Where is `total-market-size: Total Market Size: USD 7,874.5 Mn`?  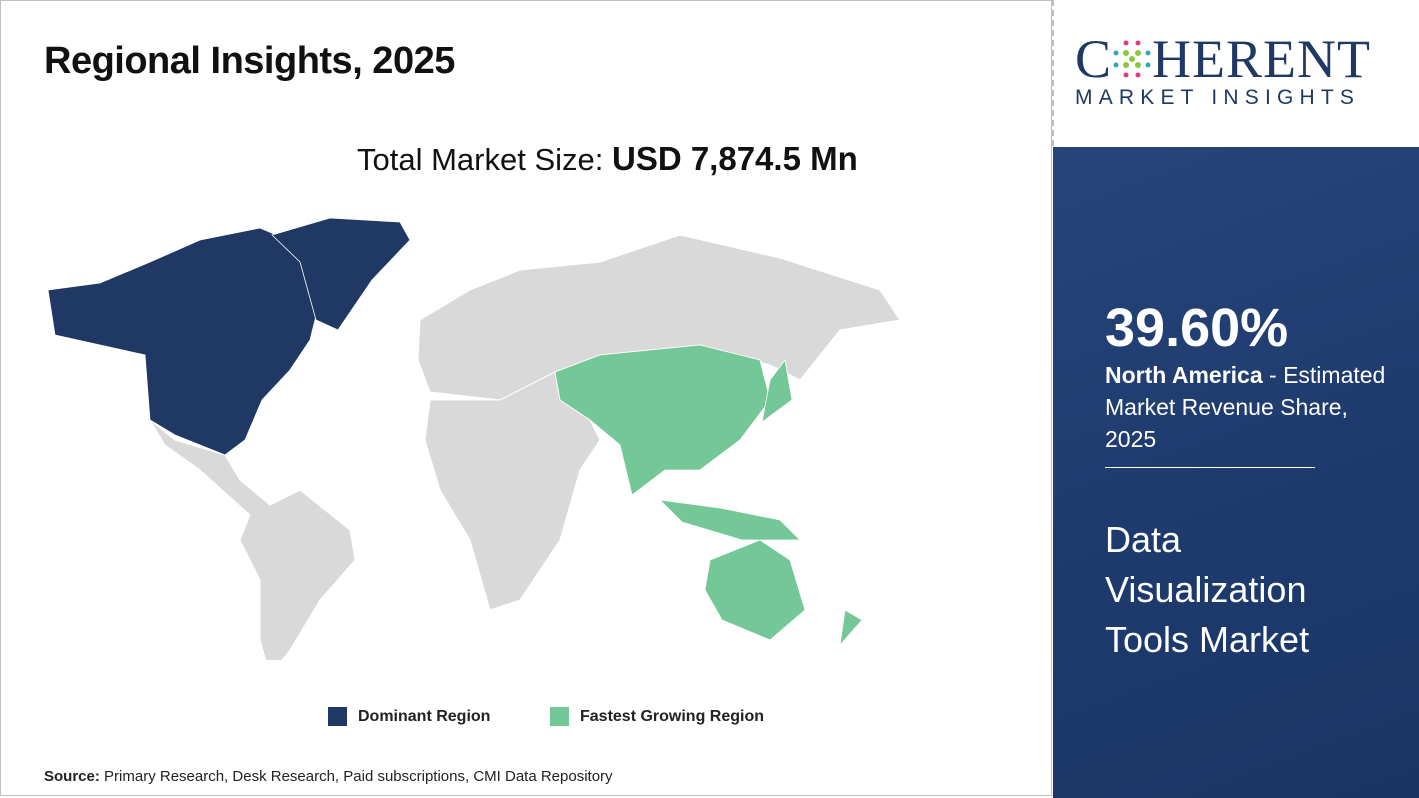
total-market-size: Total Market Size: USD 7,874.5 Mn is located at coordinates (607, 159).